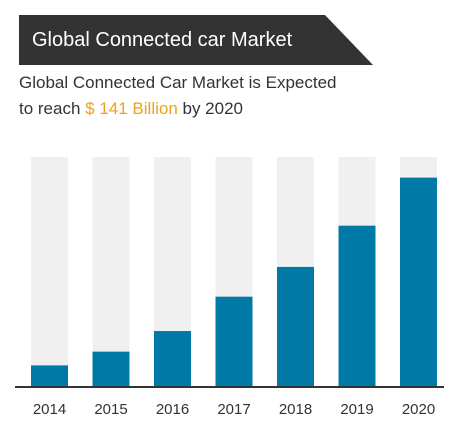  I want to click on bar-track-2015, so click(111, 271).